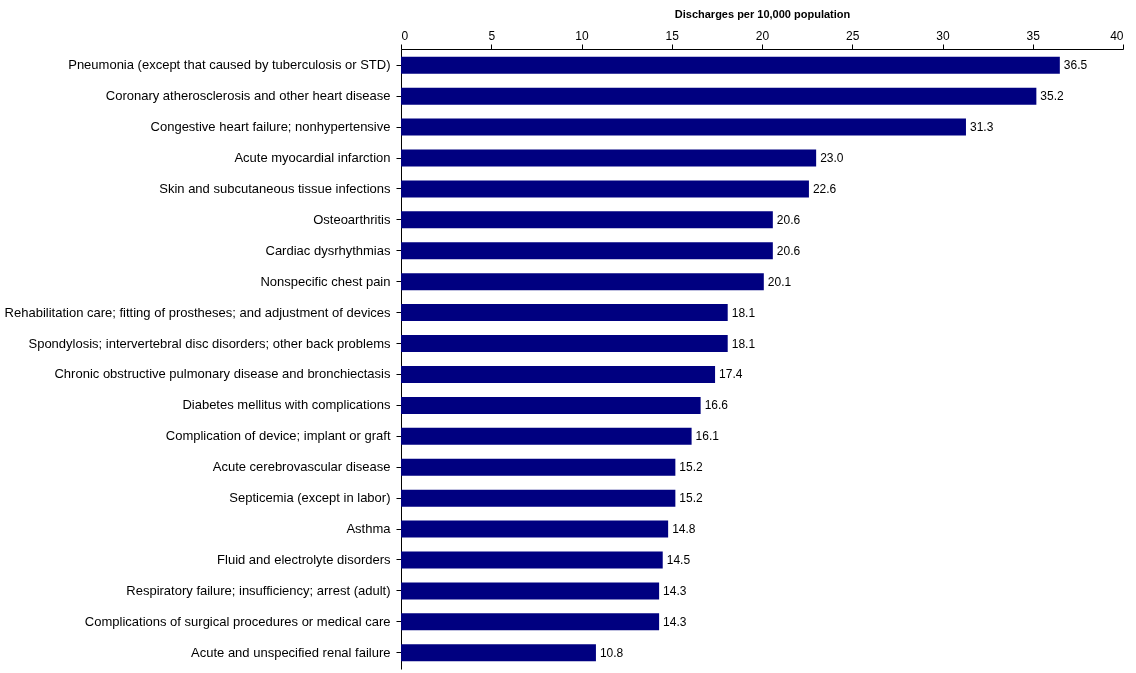 This screenshot has width=1136, height=673. I want to click on x-tick-label: 40, so click(1117, 35).